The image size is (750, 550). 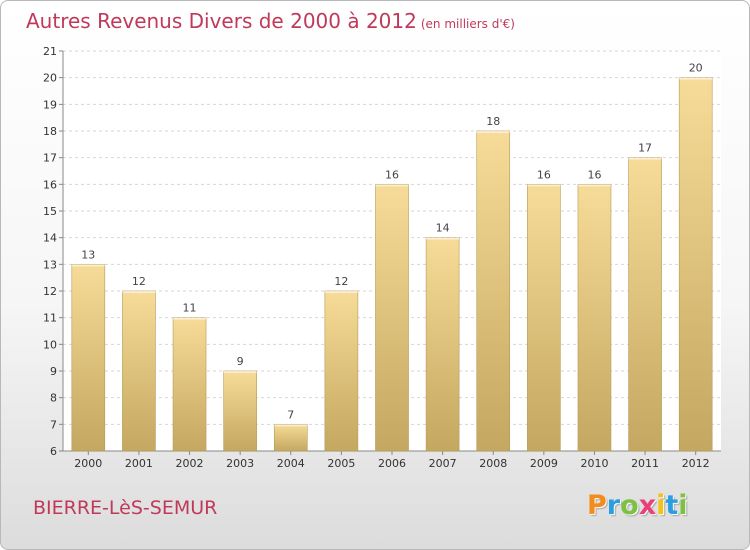 I want to click on logo-letter: t, so click(x=672, y=505).